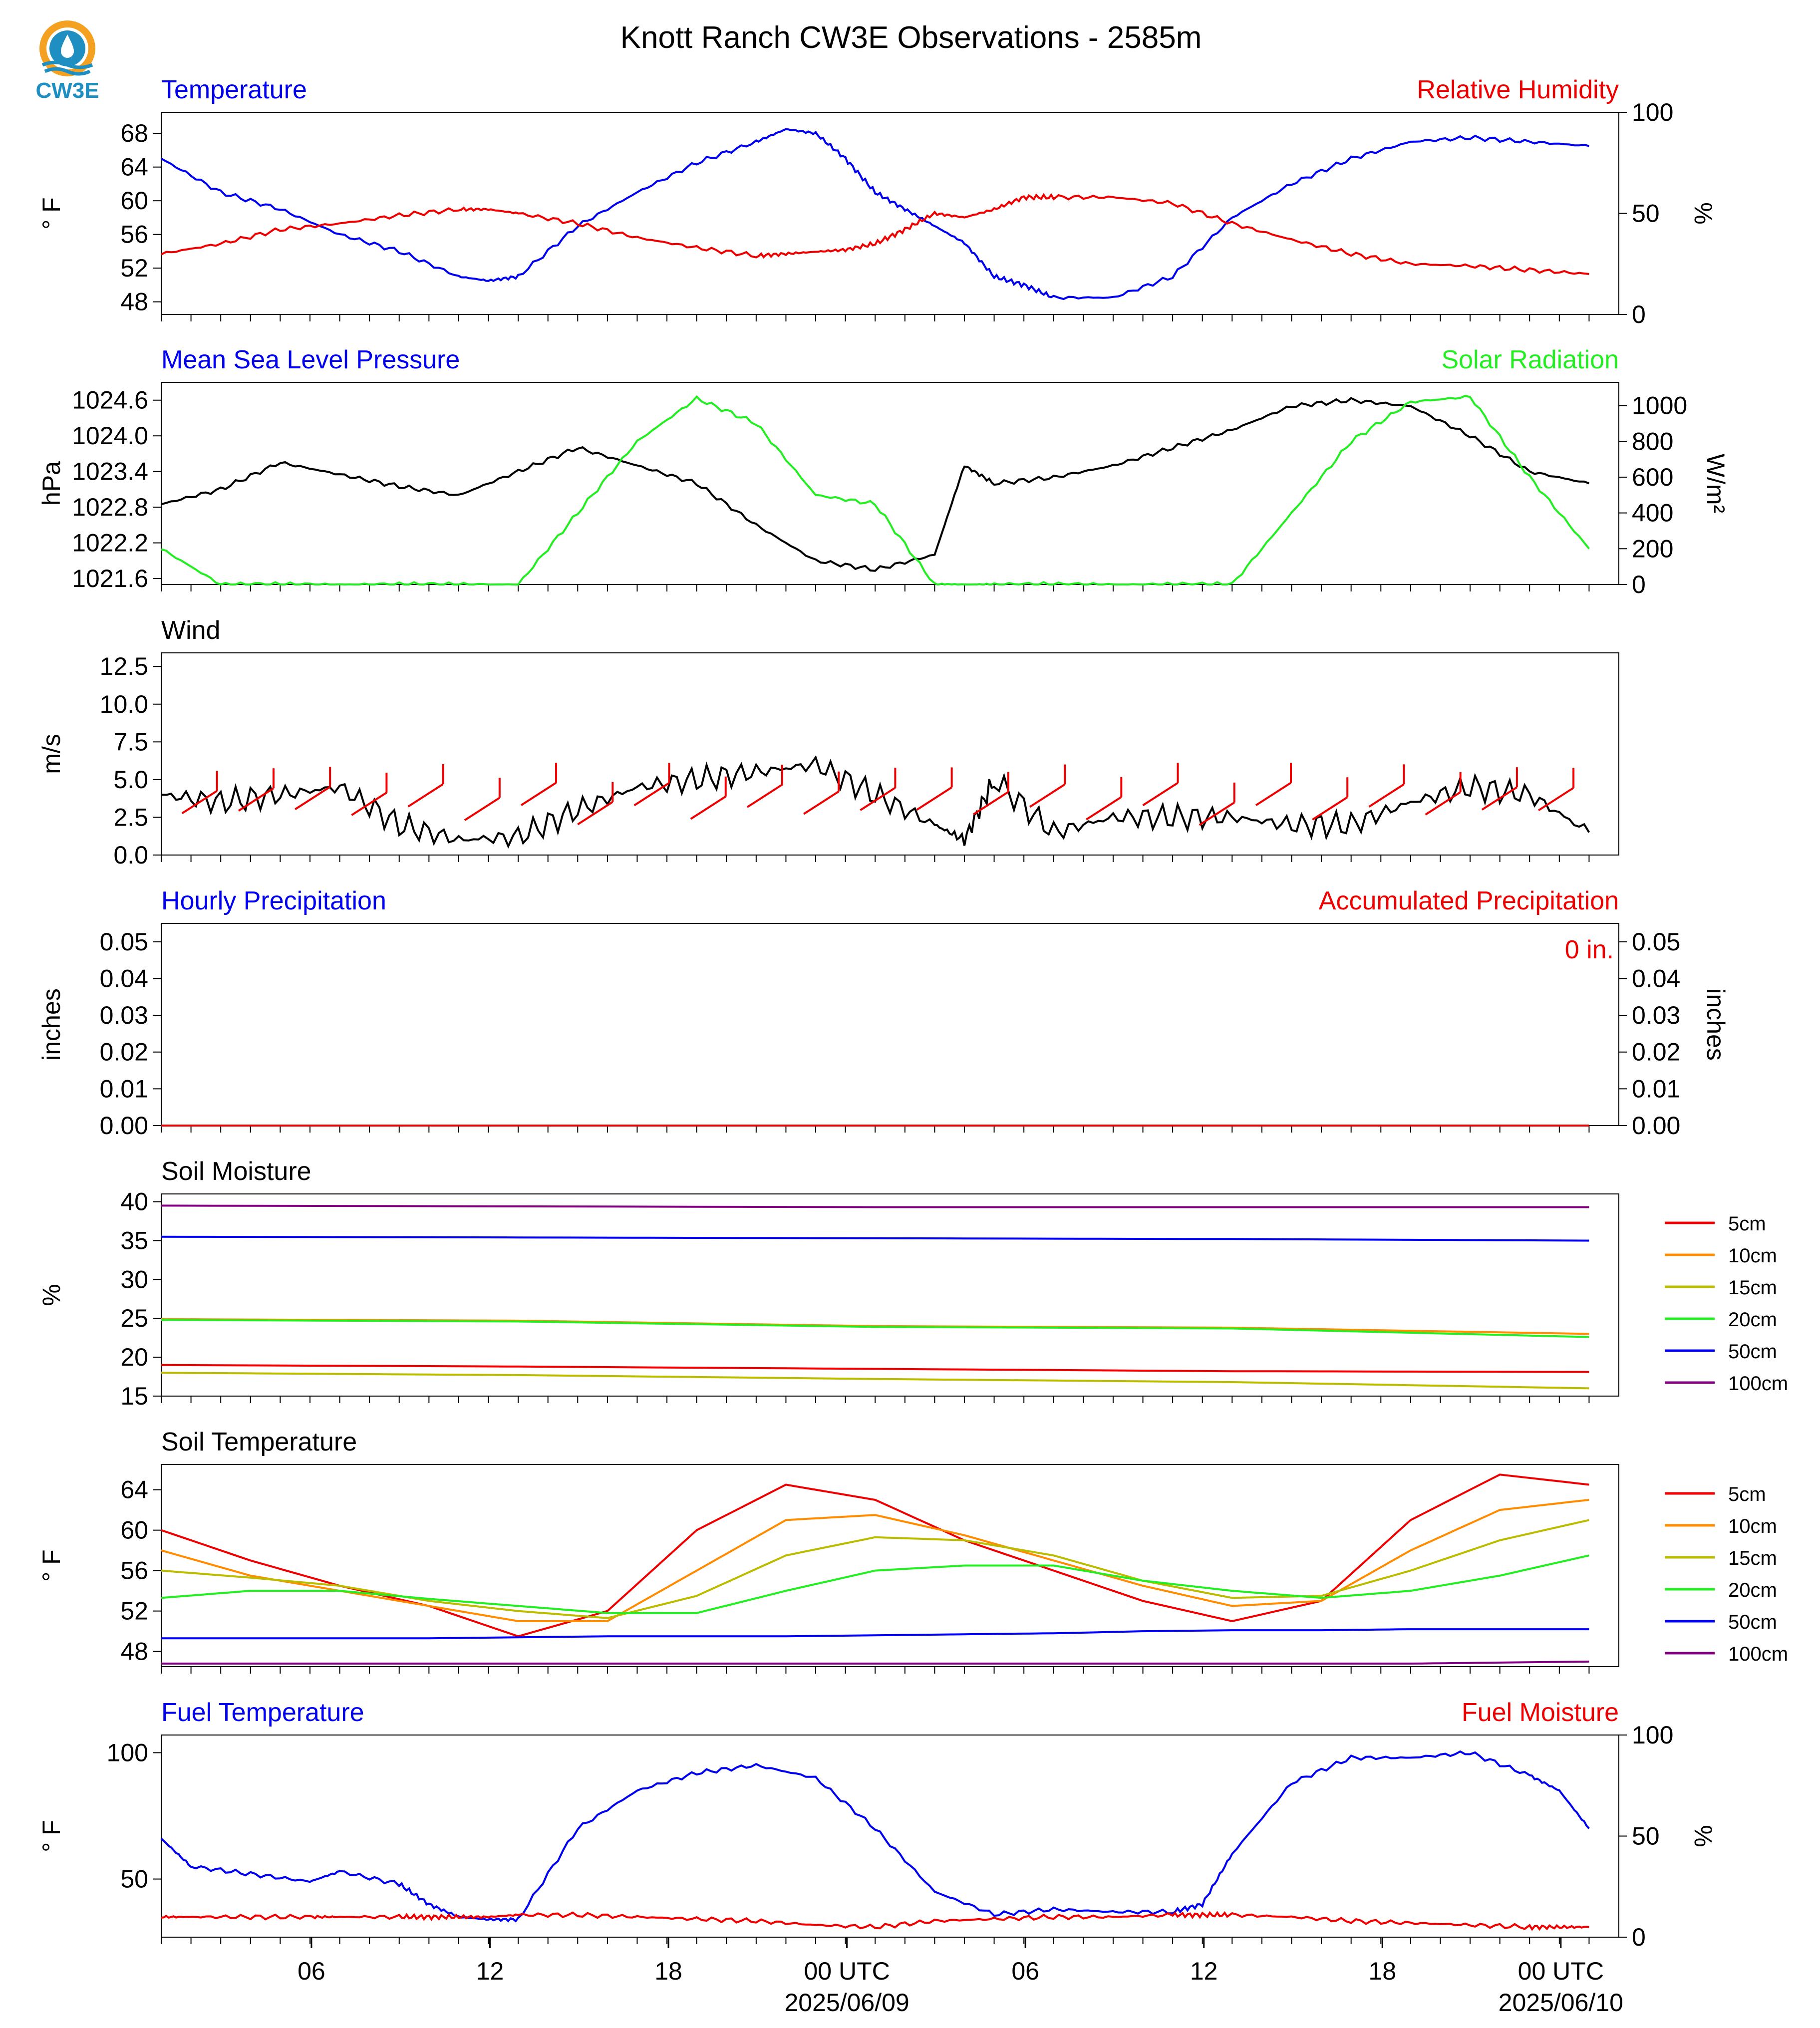 Image resolution: width=1820 pixels, height=2028 pixels. What do you see at coordinates (875, 1836) in the screenshot?
I see `series-line-fuel-temperature` at bounding box center [875, 1836].